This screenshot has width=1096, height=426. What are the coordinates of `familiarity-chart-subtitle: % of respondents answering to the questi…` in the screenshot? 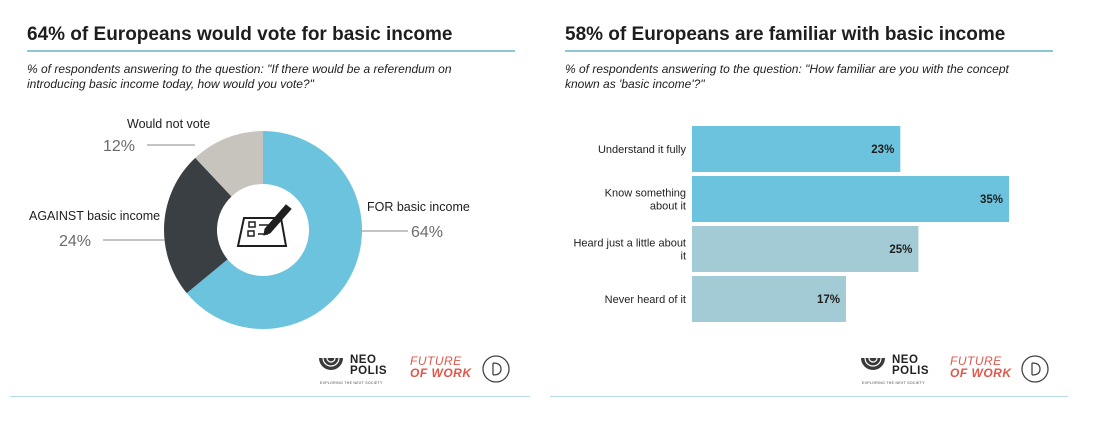 It's located at (787, 76).